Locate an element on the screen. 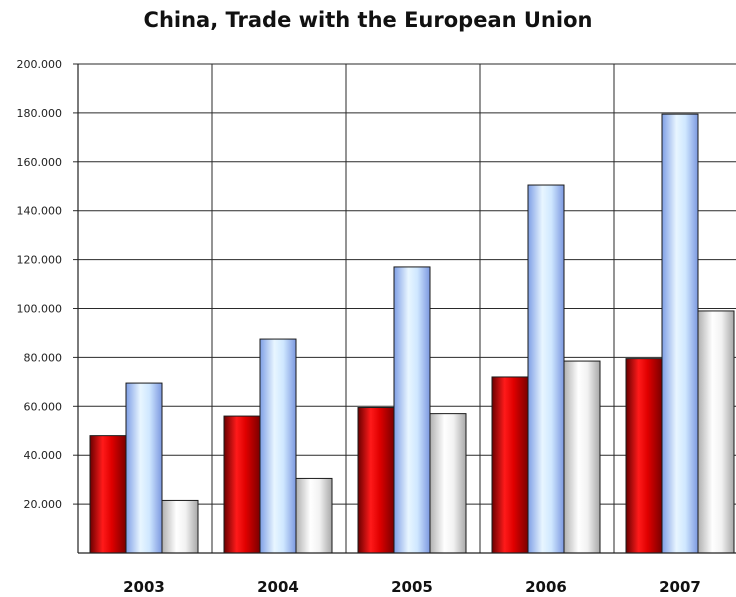  x-tick-label: 2007 is located at coordinates (680, 587).